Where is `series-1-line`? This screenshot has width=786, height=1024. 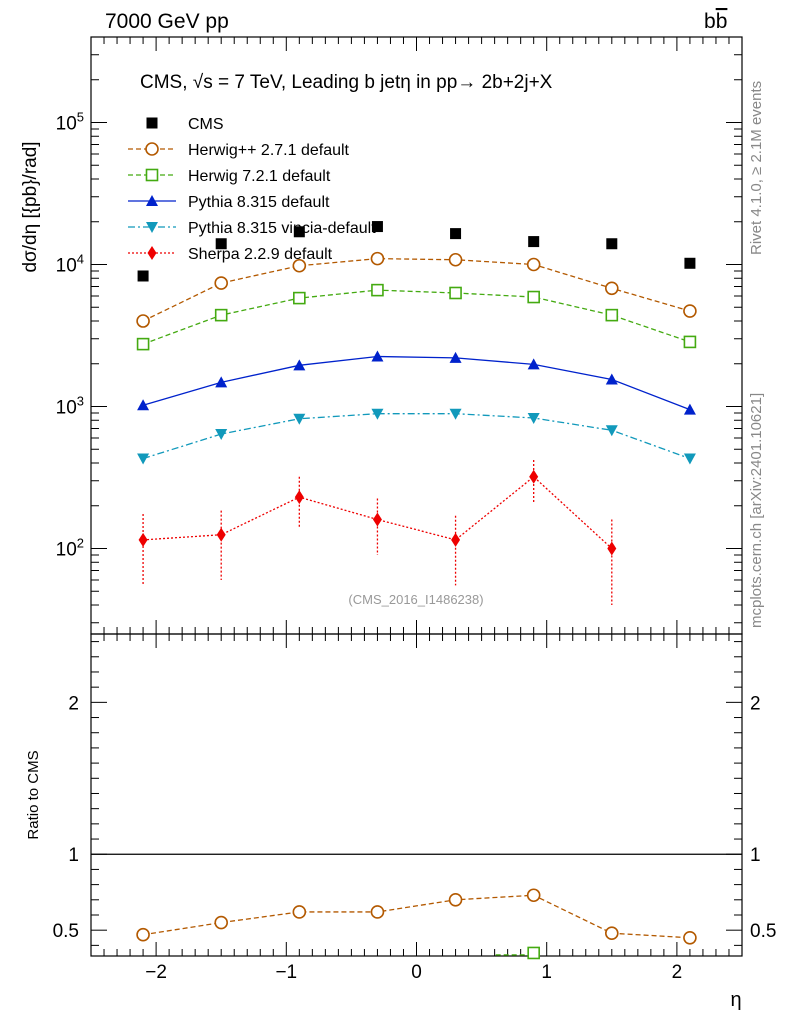 series-1-line is located at coordinates (416, 289).